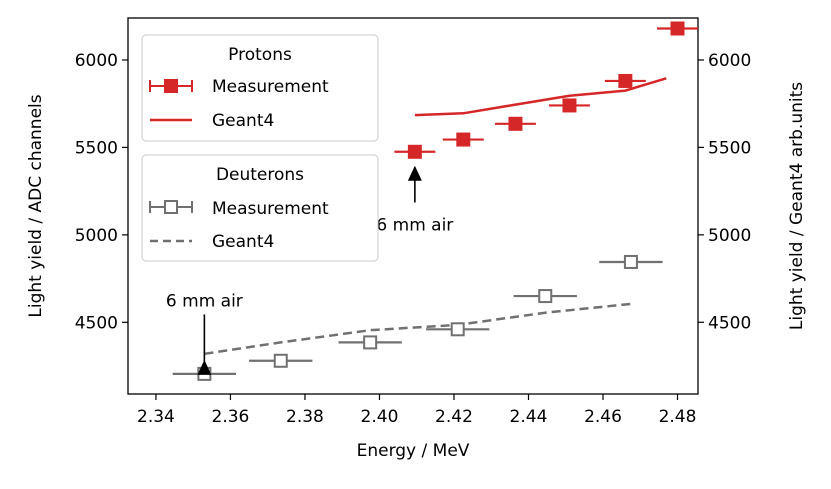  I want to click on y-tick-label-right: 5500, so click(729, 148).